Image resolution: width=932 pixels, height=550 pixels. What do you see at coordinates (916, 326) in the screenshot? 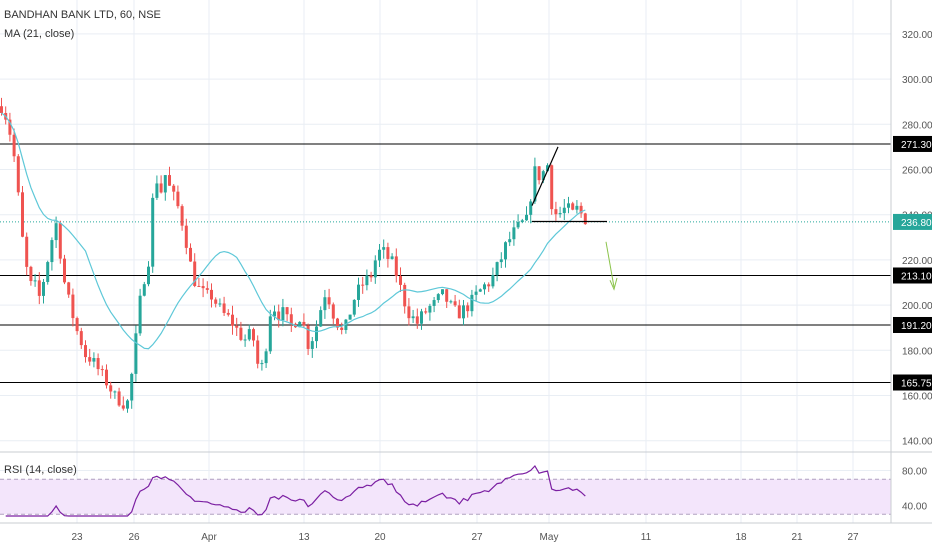
I see `level-price-label: 191.20` at bounding box center [916, 326].